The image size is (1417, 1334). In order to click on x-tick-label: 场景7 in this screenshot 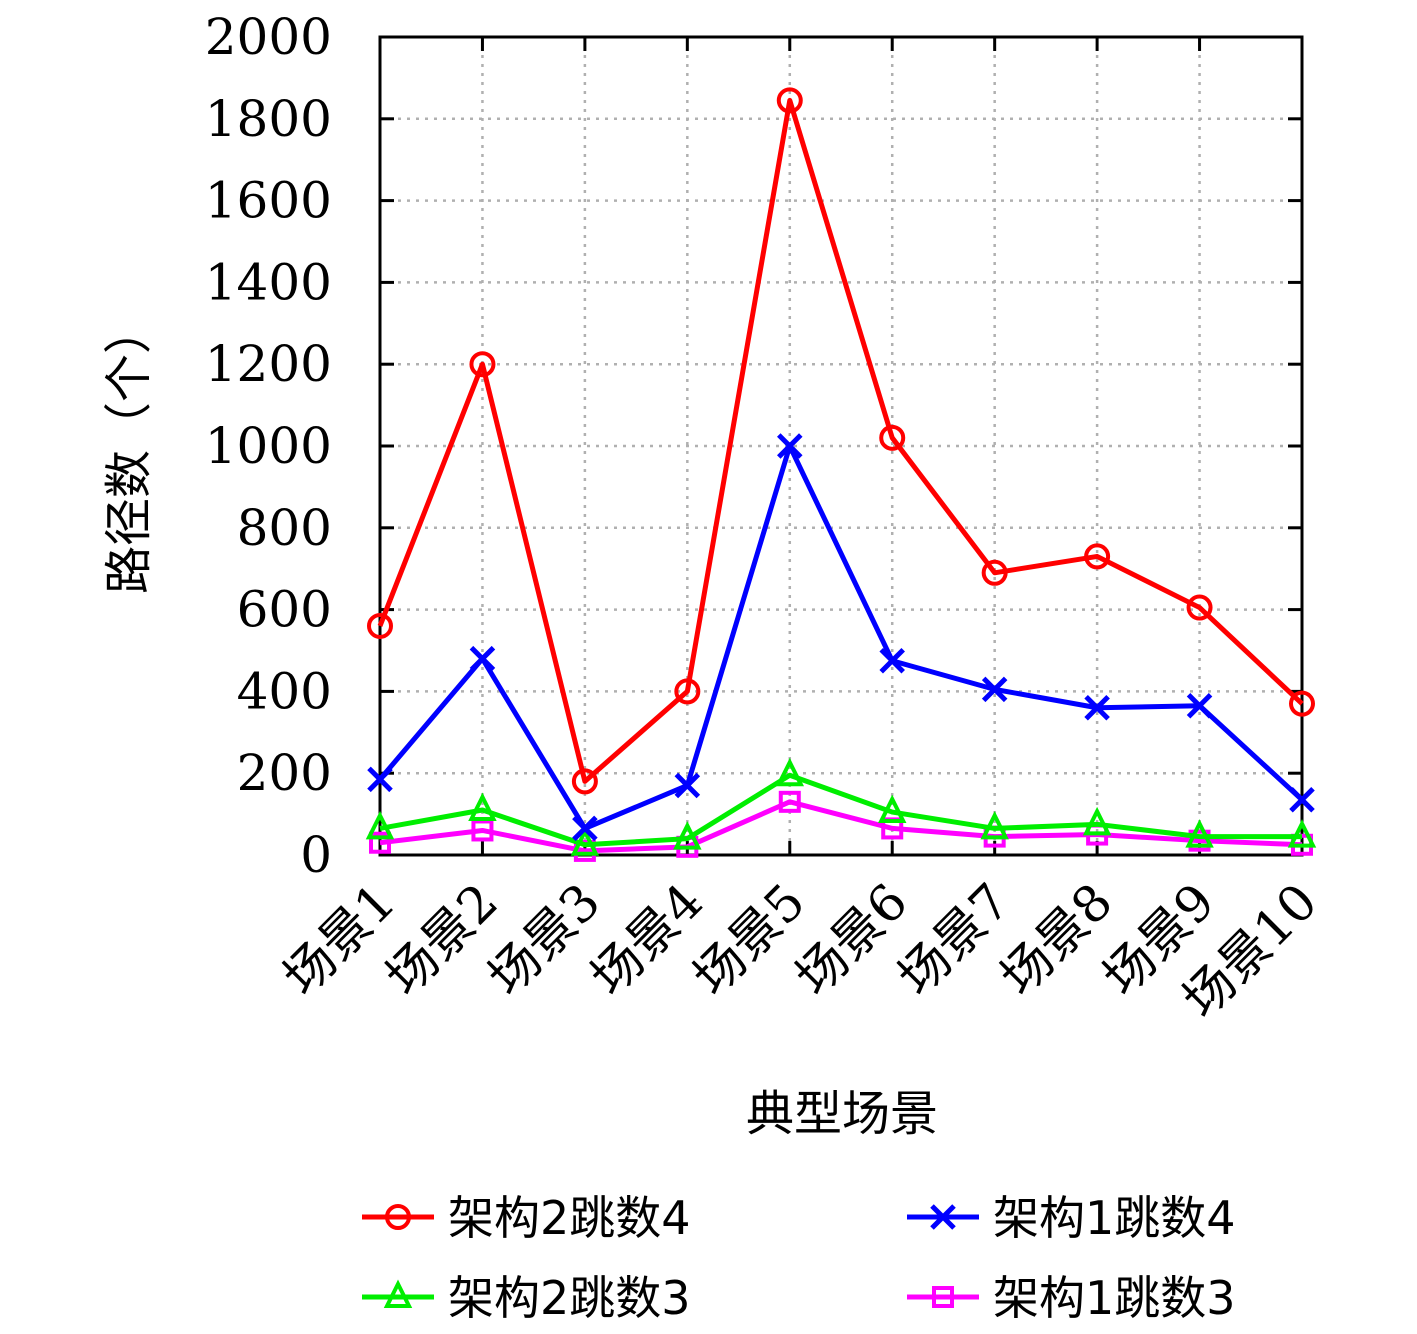, I will do `click(954, 939)`.